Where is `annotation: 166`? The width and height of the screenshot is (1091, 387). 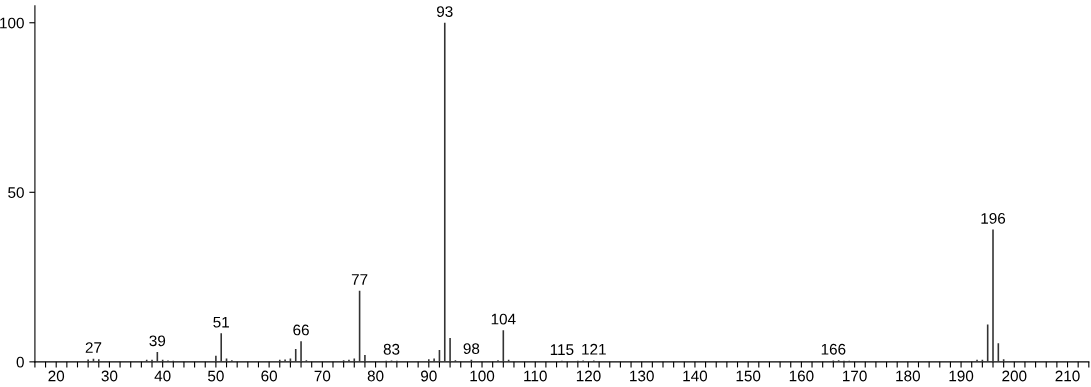
annotation: 166 is located at coordinates (833, 349).